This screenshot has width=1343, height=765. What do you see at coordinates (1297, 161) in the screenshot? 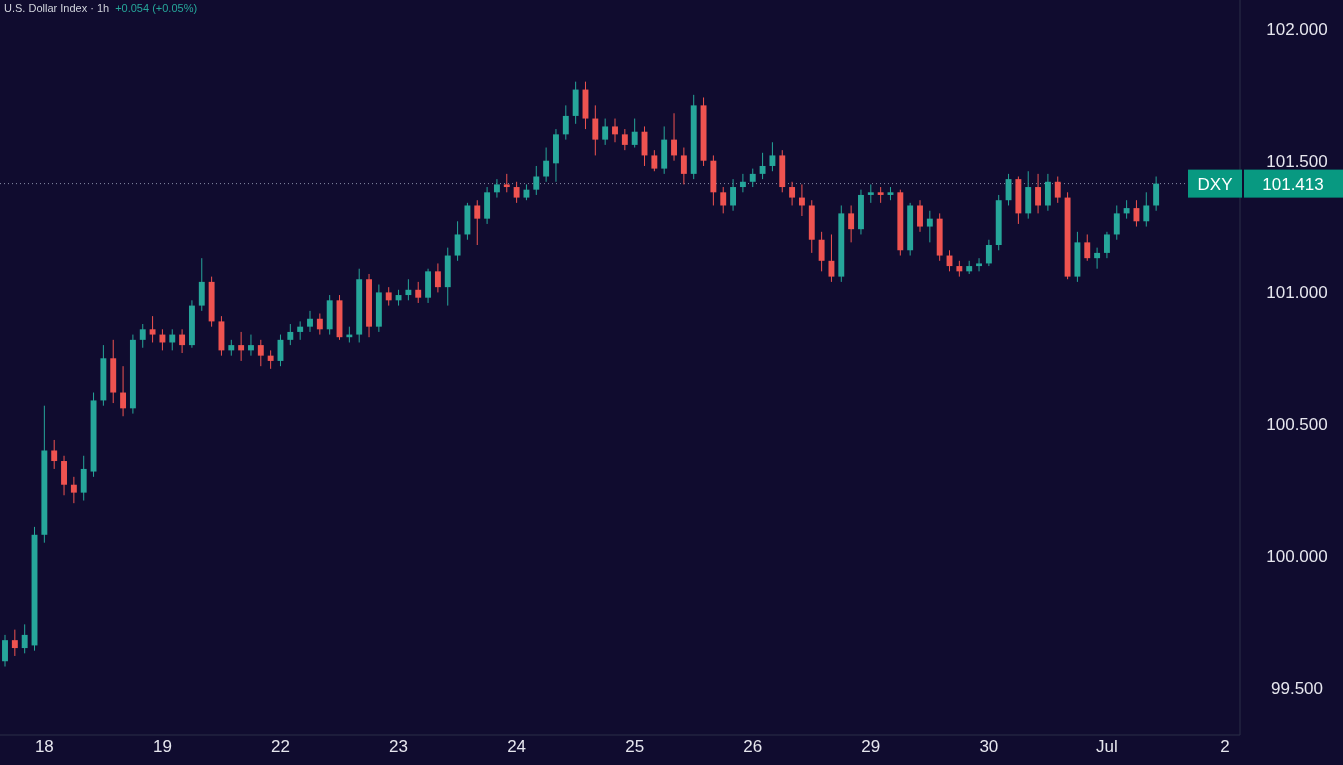
I see `y-tick-label: 101.500` at bounding box center [1297, 161].